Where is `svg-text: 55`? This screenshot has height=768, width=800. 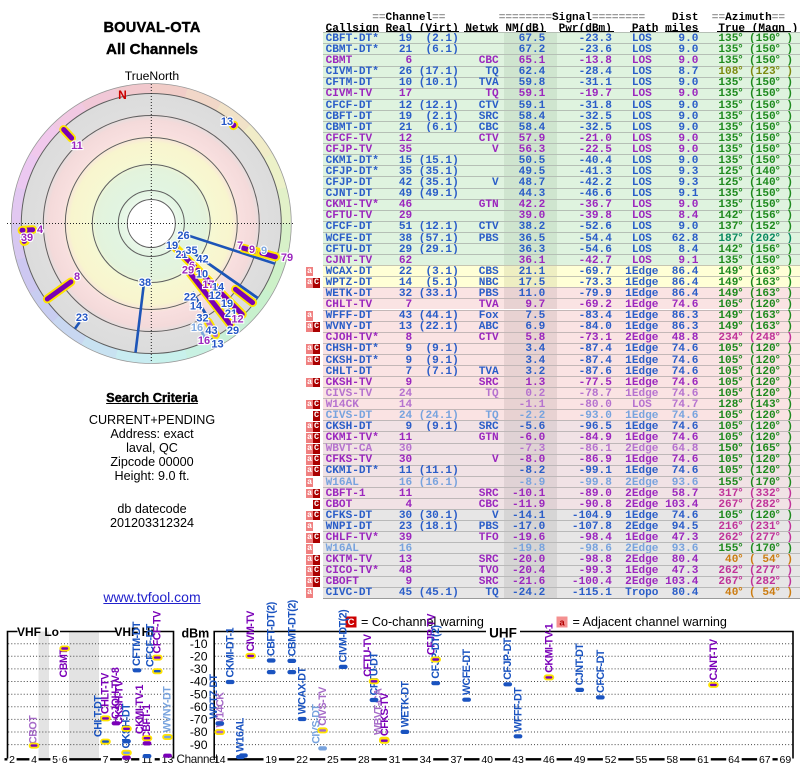
svg-text: 55 is located at coordinates (642, 760).